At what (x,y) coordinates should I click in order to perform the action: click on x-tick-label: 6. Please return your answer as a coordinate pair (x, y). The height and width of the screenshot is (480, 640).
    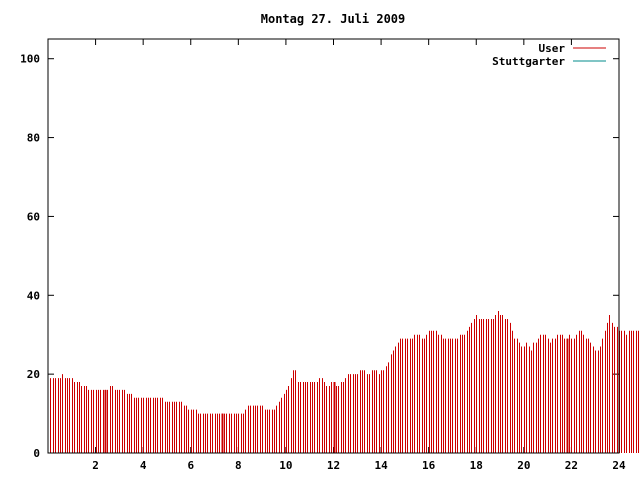
    Looking at the image, I should click on (190, 465).